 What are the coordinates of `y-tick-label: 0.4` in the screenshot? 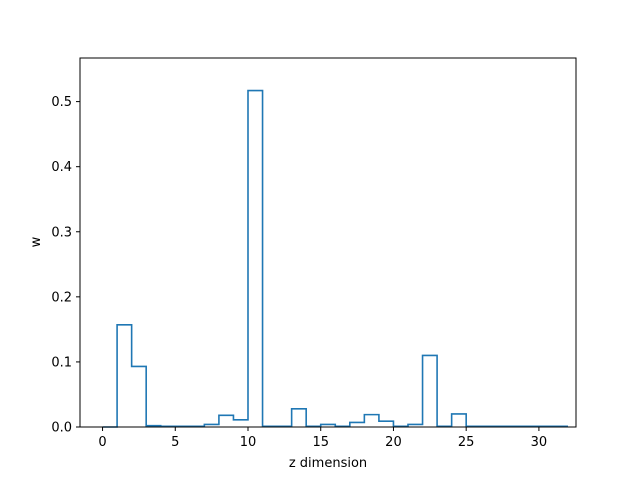 It's located at (61, 167).